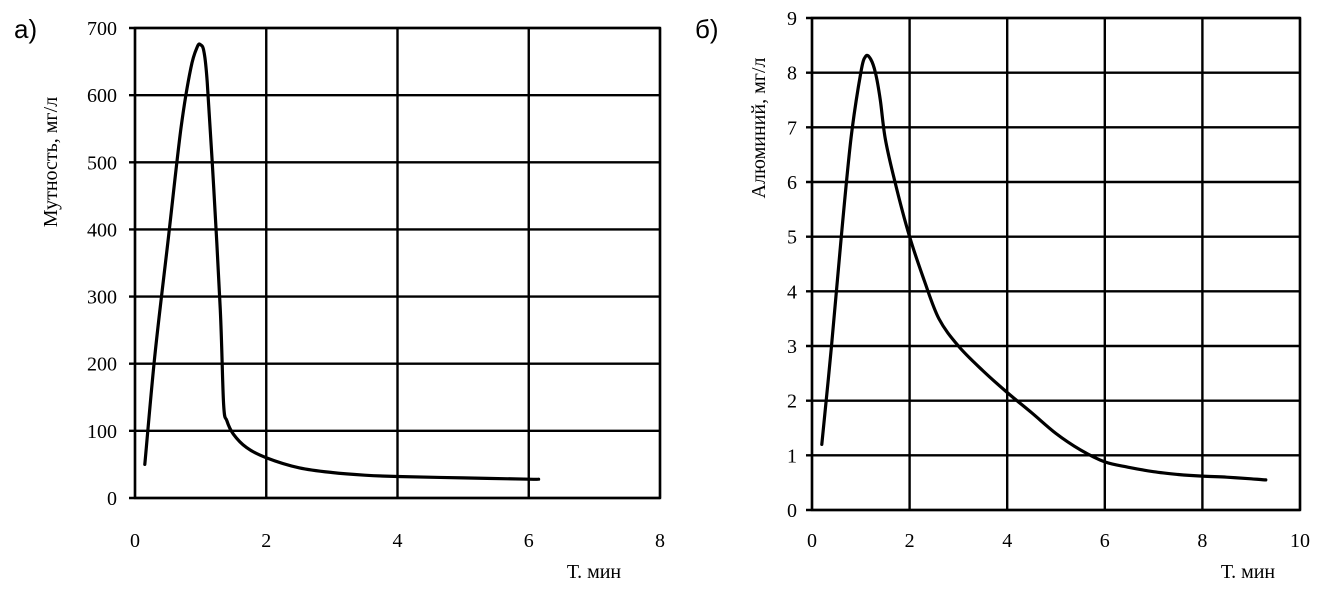  I want to click on y-tick-label: 200, so click(102, 365).